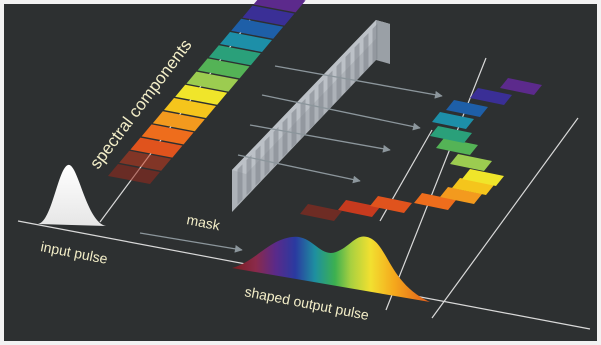 This screenshot has width=601, height=345. What do you see at coordinates (383, 42) in the screenshot?
I see `mask-side-face` at bounding box center [383, 42].